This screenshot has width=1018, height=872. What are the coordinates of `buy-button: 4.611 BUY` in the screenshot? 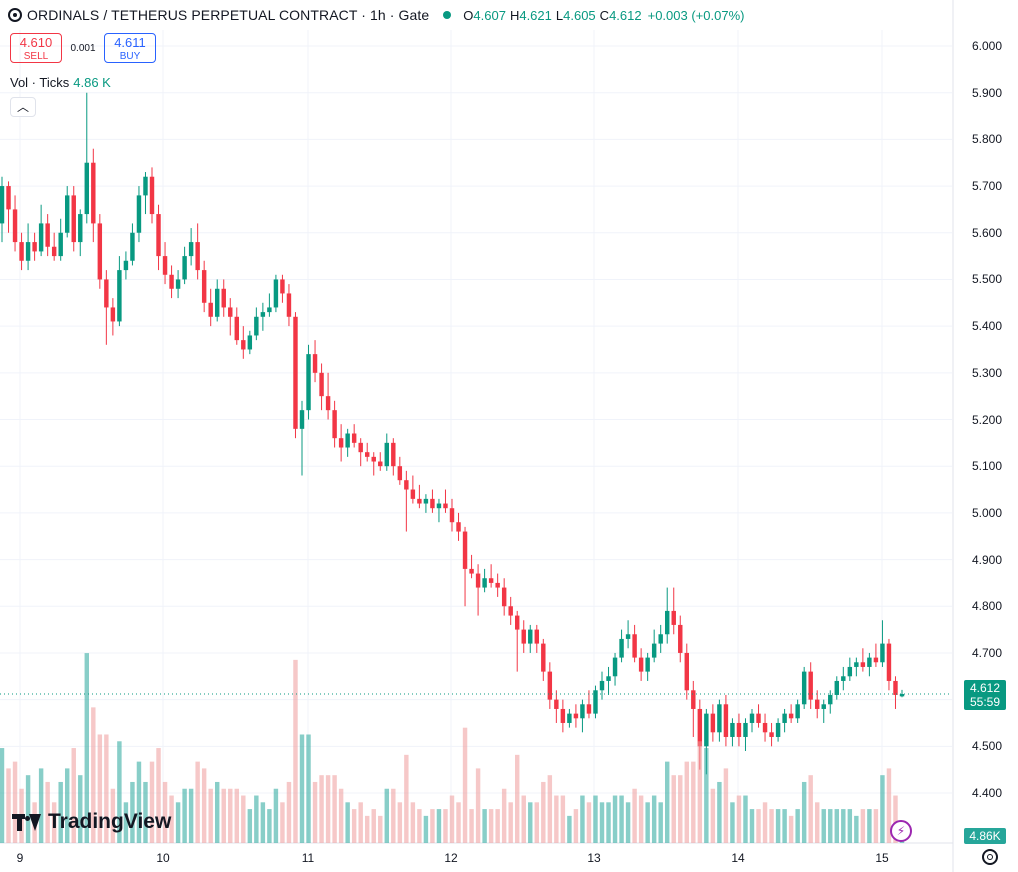 It's located at (130, 48).